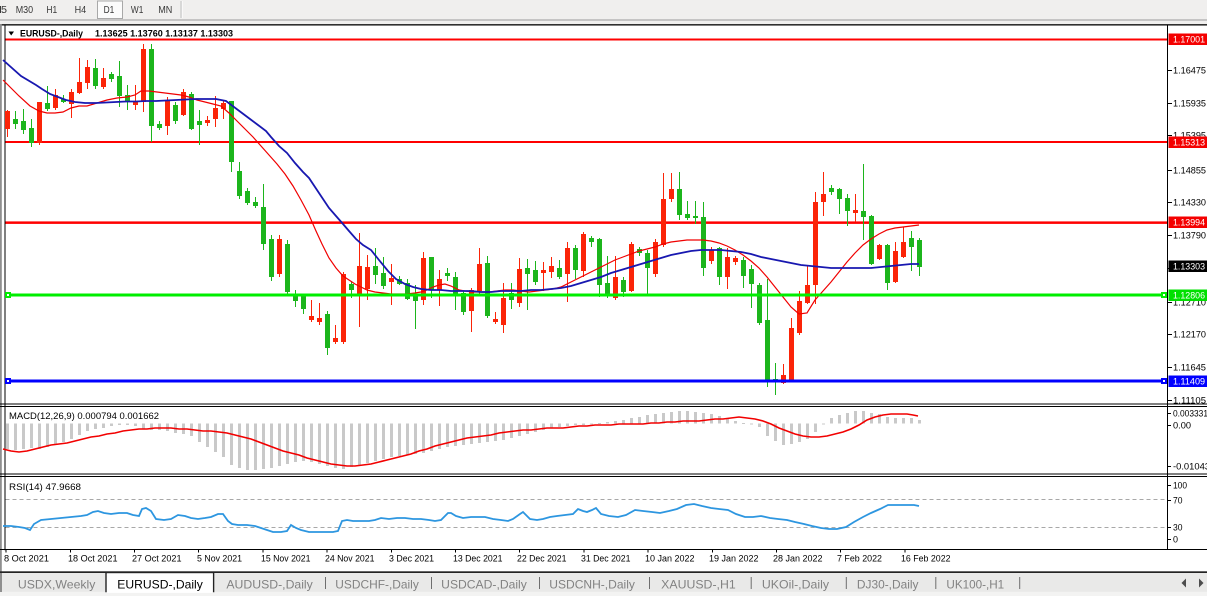 This screenshot has width=1207, height=596. I want to click on svg-text: 1.13994, so click(1189, 223).